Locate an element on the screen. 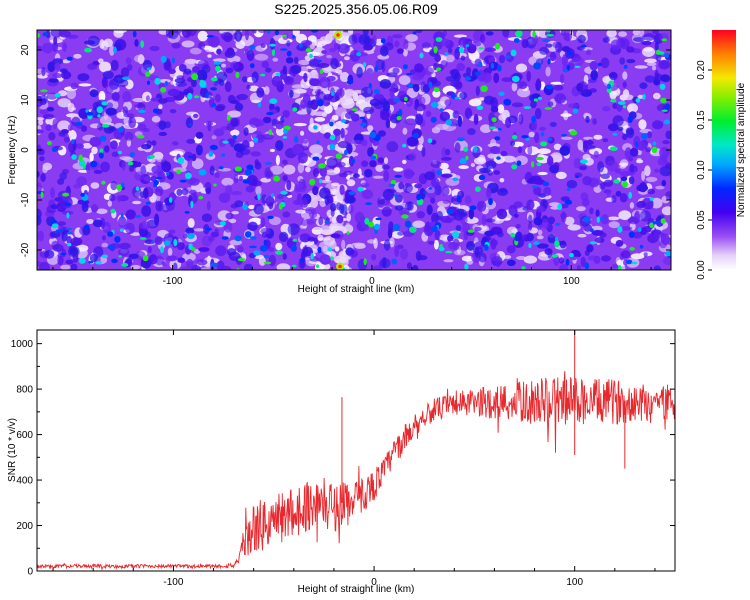 The height and width of the screenshot is (600, 750). colorbar-label: Normalized spectral amplitude is located at coordinates (741, 149).